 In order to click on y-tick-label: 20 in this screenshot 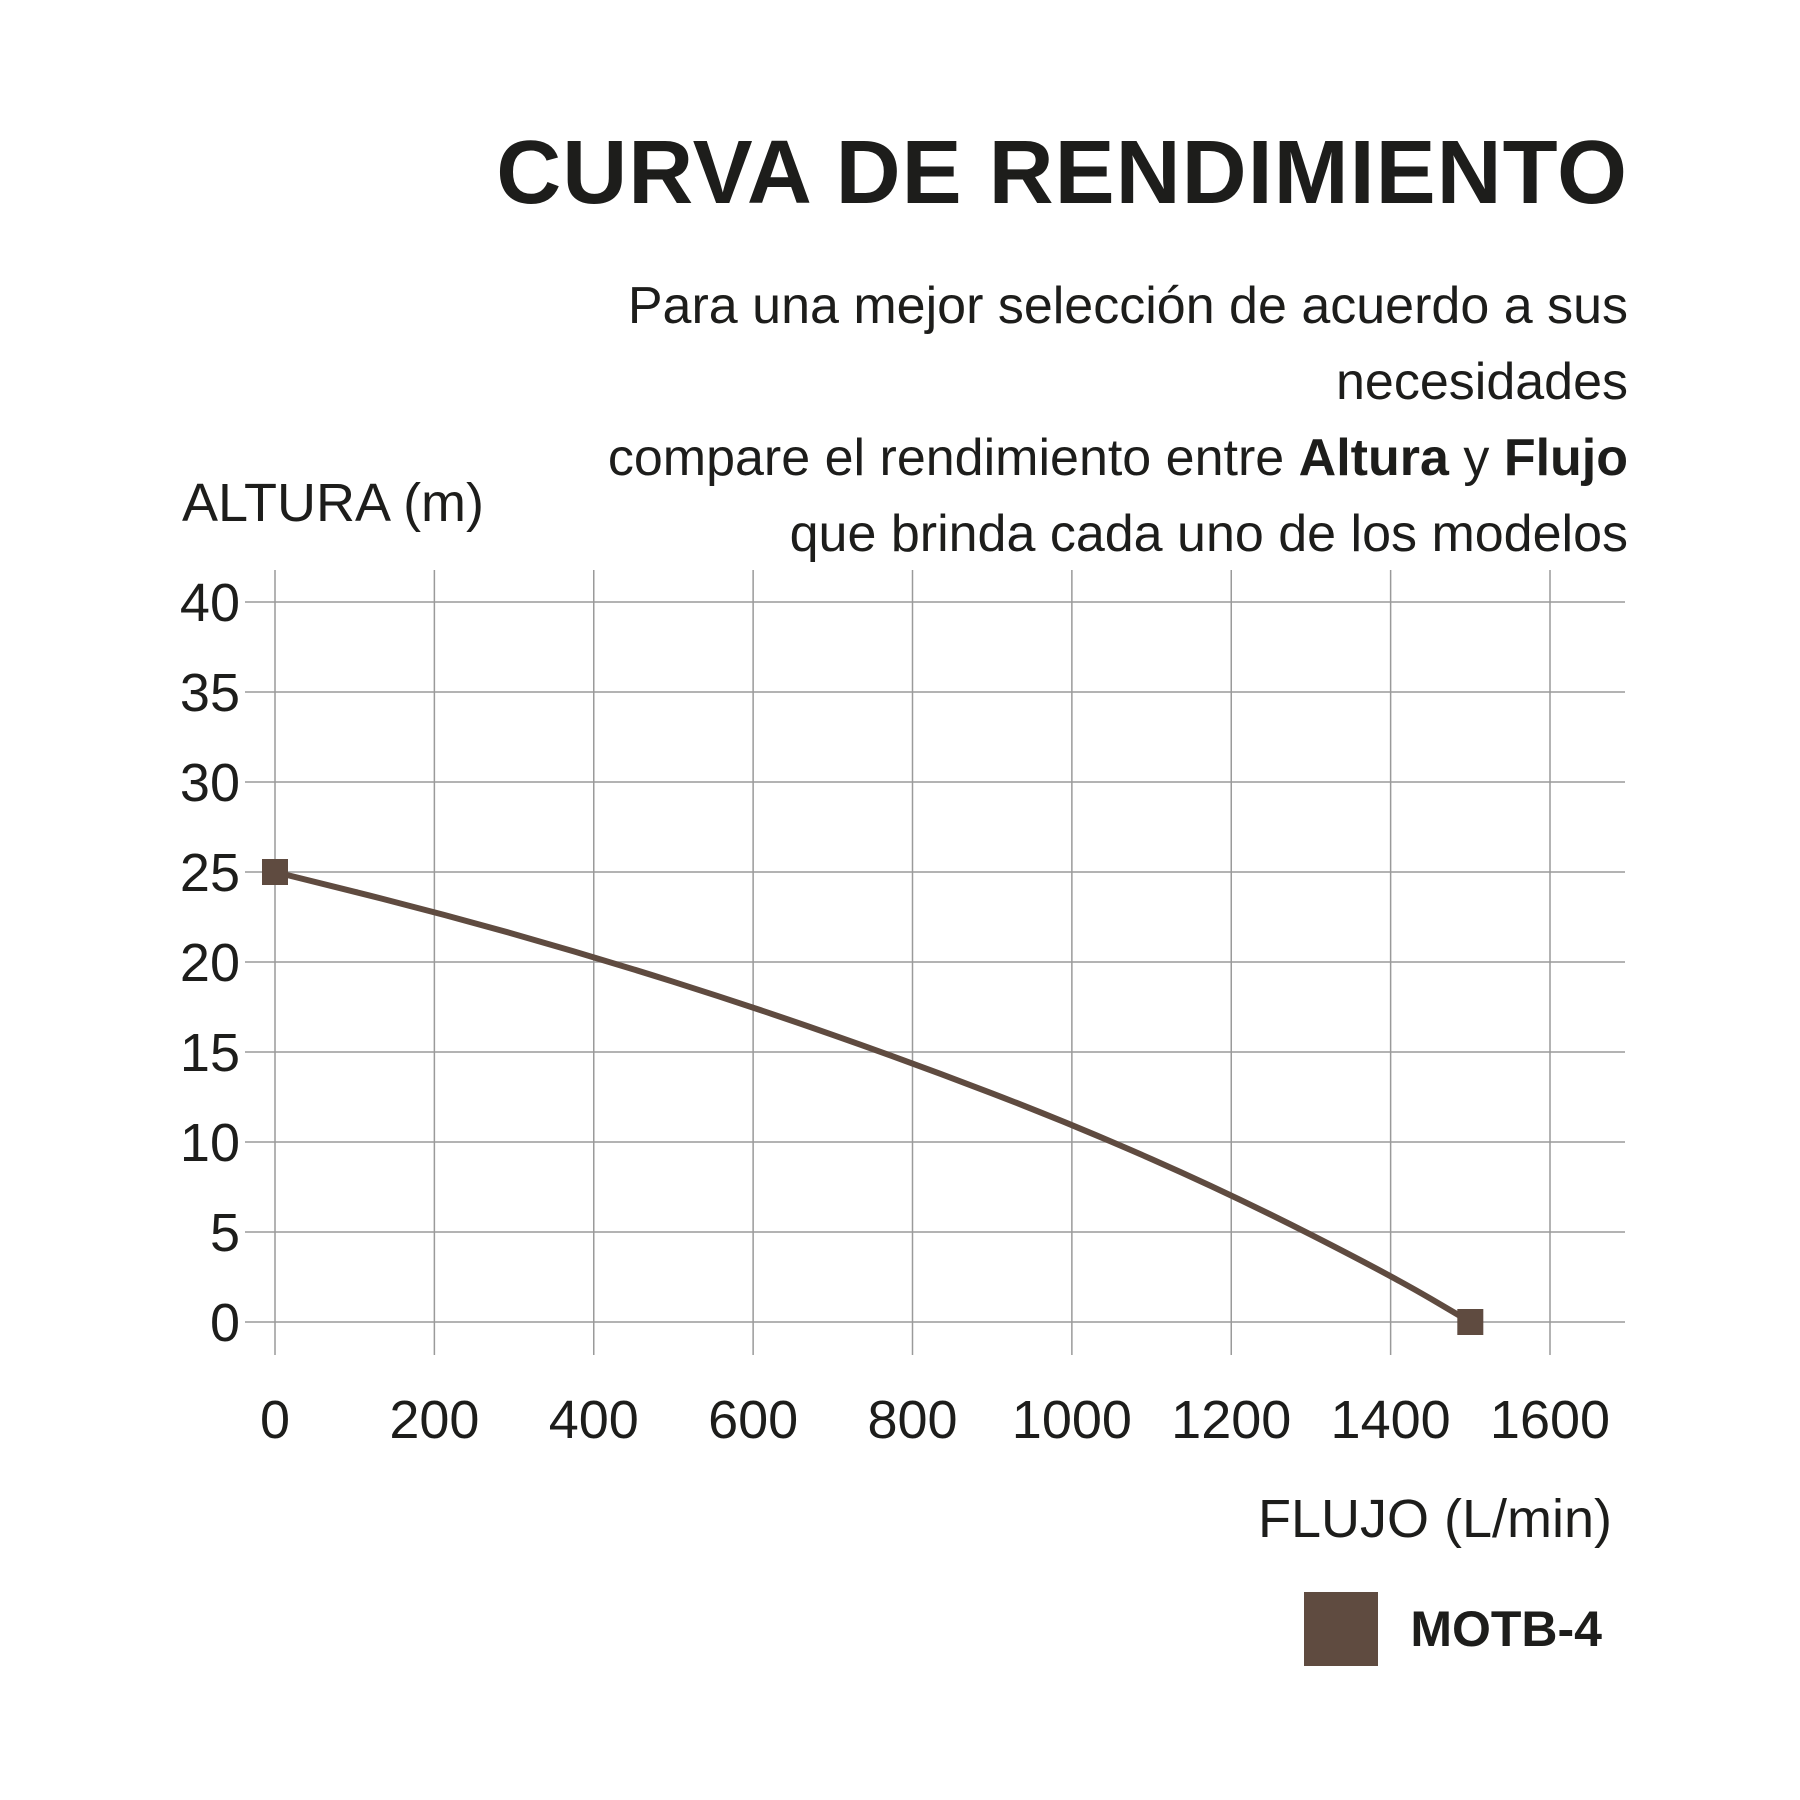, I will do `click(210, 963)`.